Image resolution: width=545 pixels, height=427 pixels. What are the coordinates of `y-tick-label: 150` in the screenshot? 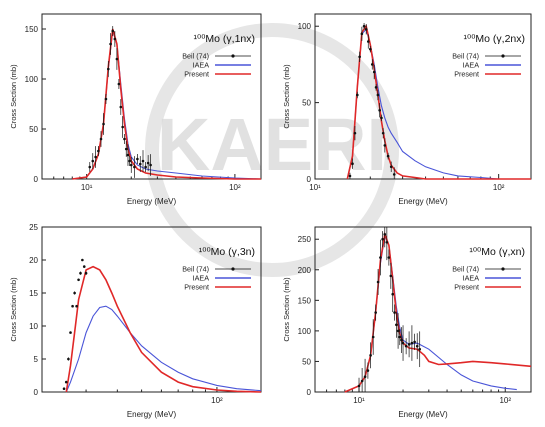 It's located at (32, 29).